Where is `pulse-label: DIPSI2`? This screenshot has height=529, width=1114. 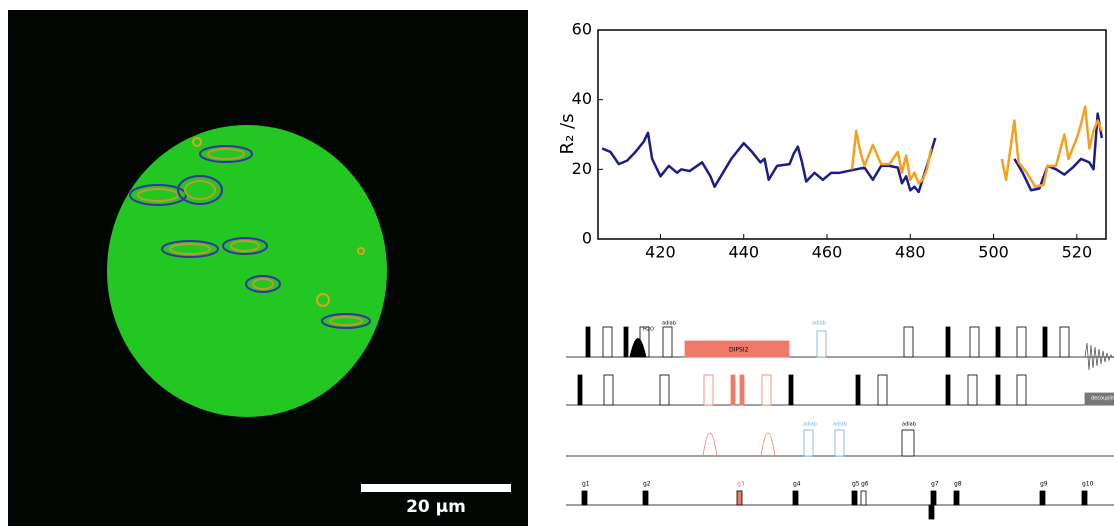
pulse-label: DIPSI2 is located at coordinates (739, 350).